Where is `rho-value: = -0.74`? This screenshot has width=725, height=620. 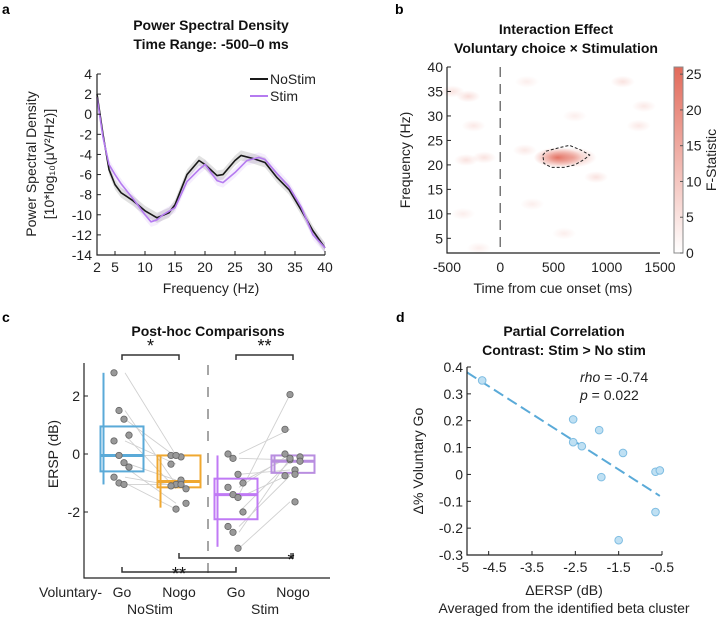
rho-value: = -0.74 is located at coordinates (624, 377).